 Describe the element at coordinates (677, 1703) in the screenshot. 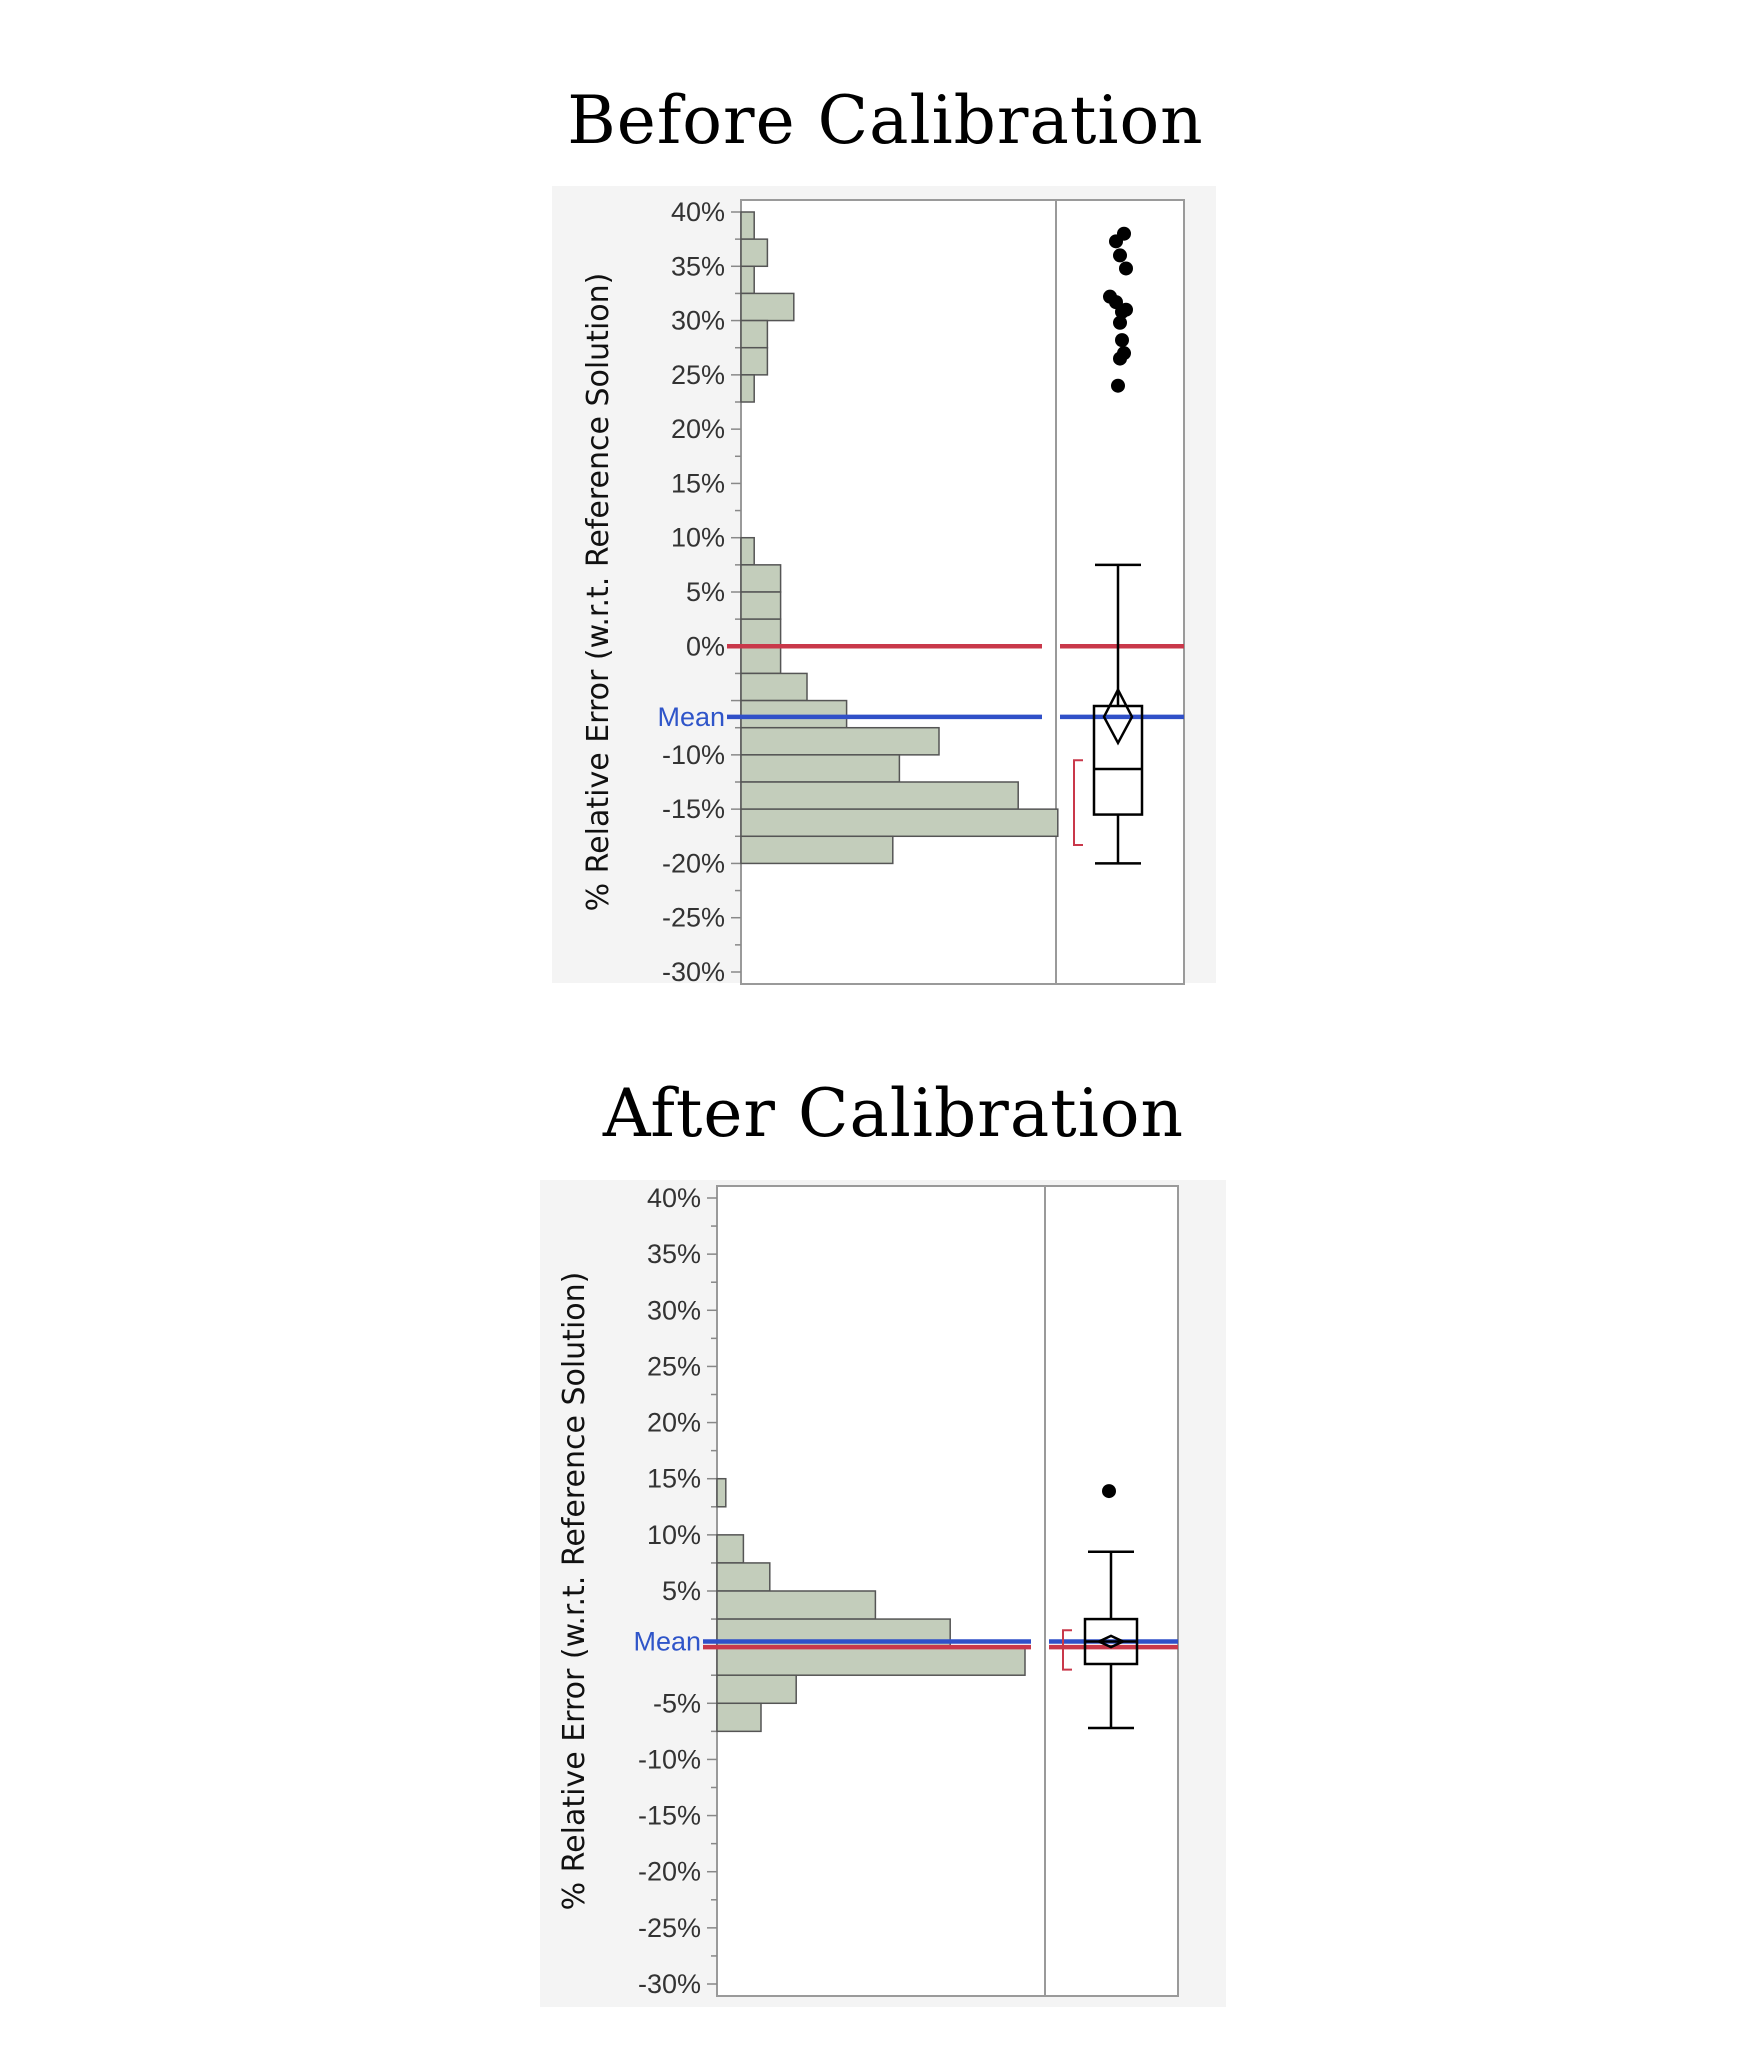

I see `y-tick-label: -5%` at that location.